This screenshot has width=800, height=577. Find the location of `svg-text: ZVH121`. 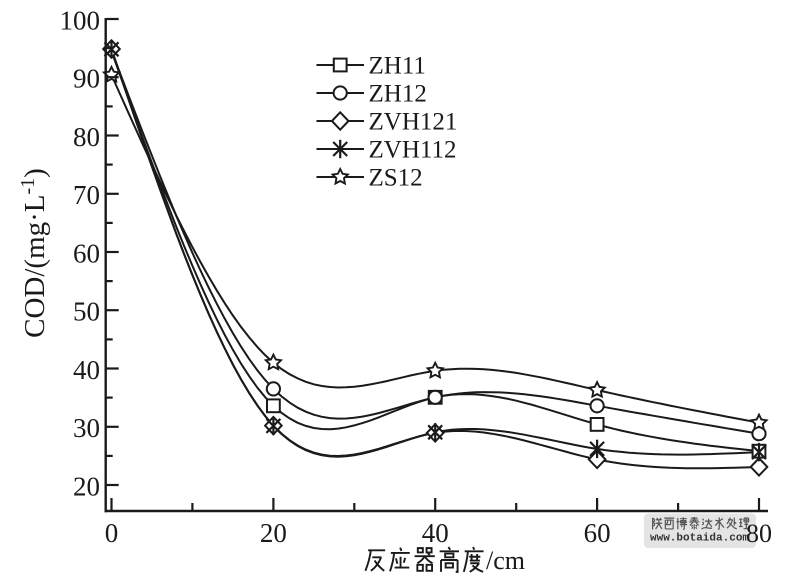

svg-text: ZVH121 is located at coordinates (413, 122).